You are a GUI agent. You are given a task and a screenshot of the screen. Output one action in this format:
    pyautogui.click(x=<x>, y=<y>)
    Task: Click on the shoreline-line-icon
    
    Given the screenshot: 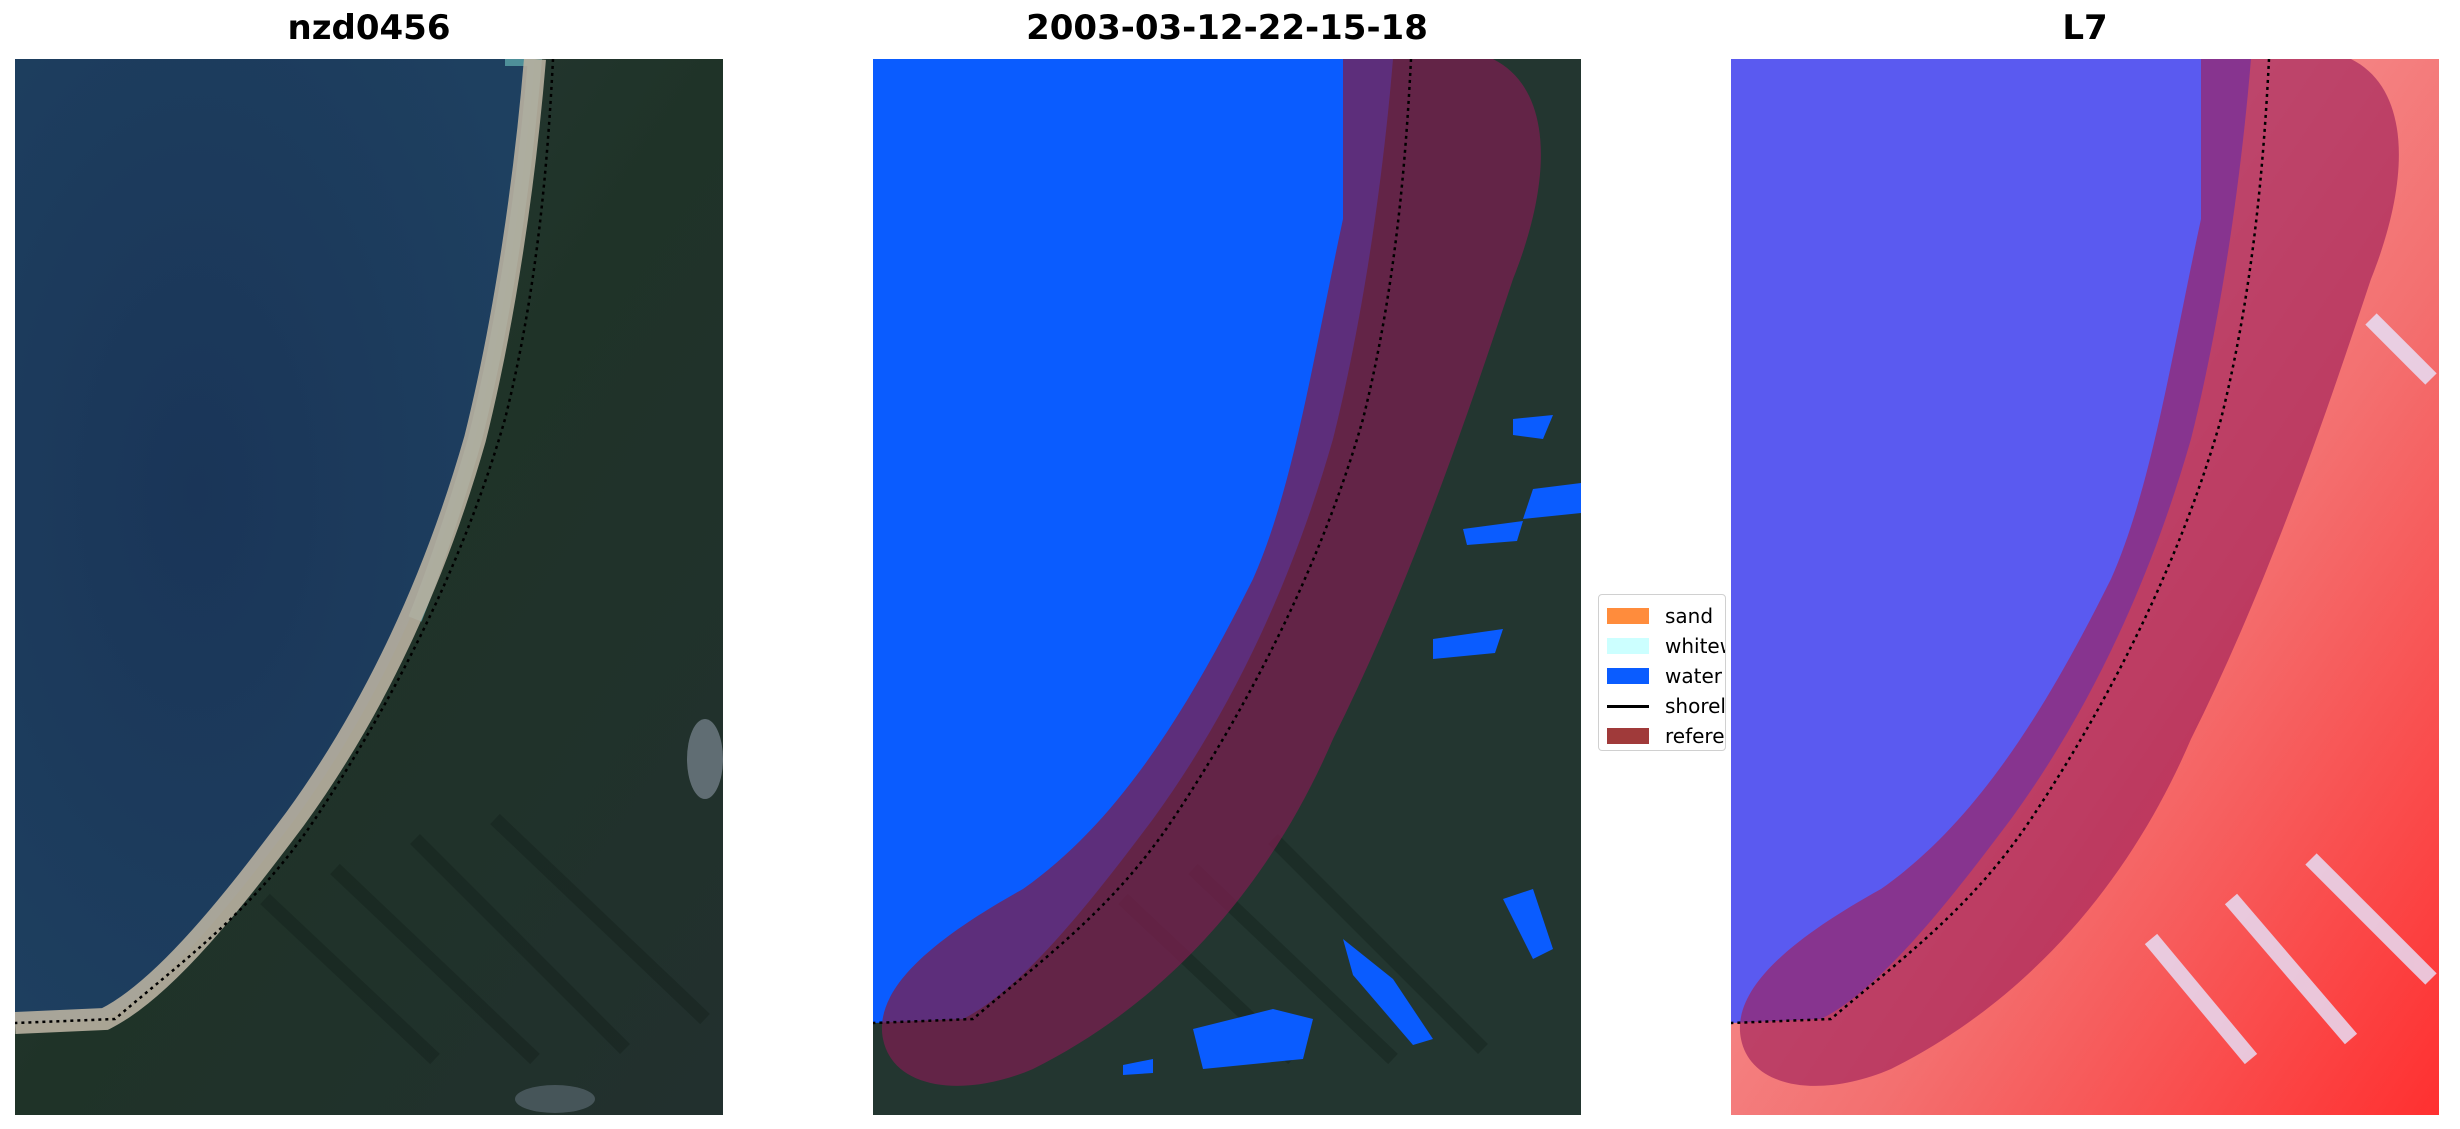 What is the action you would take?
    pyautogui.click(x=1628, y=706)
    